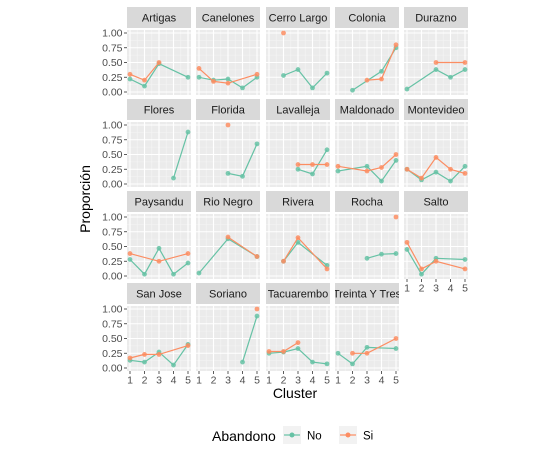  What do you see at coordinates (159, 51) in the screenshot?
I see `facet-panel-artigas: Artigas` at bounding box center [159, 51].